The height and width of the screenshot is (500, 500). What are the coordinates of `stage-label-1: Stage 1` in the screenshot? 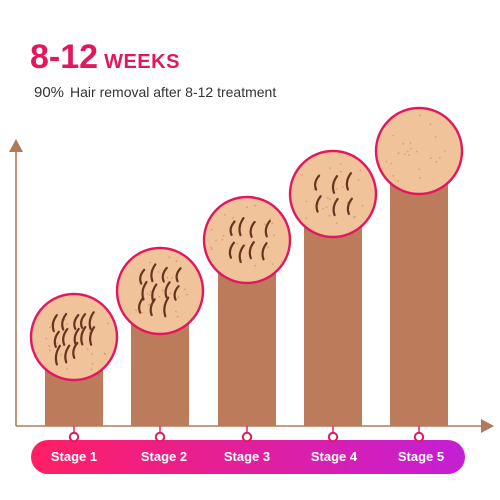 It's located at (74, 456).